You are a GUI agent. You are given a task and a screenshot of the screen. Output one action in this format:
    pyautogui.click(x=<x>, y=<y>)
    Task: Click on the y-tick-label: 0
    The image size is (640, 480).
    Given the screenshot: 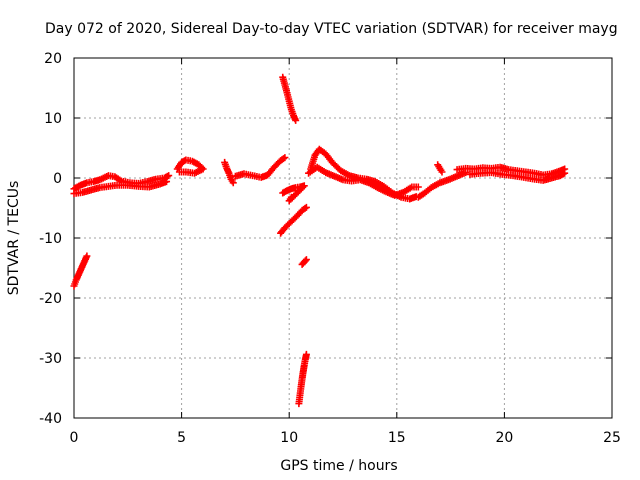 What is the action you would take?
    pyautogui.click(x=57, y=179)
    